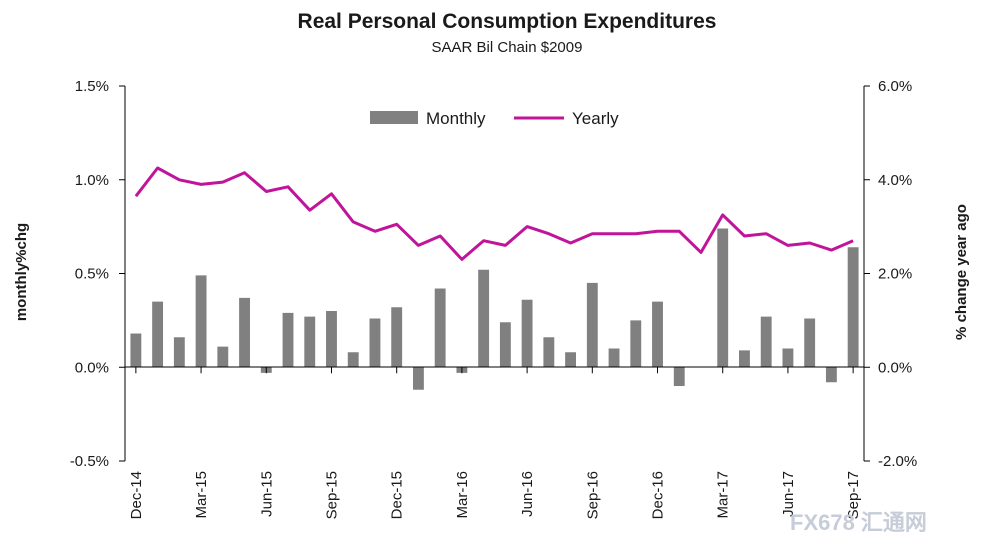 This screenshot has height=556, width=982. I want to click on x-tick-label: Jun-16, so click(527, 494).